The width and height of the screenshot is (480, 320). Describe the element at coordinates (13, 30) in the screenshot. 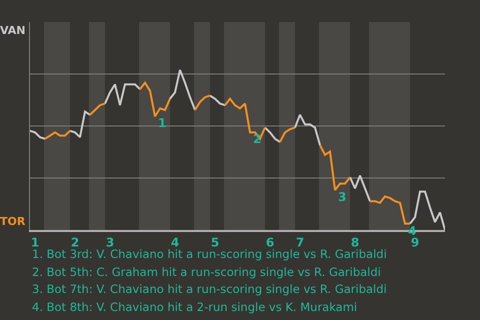

I see `text: VAN` at that location.